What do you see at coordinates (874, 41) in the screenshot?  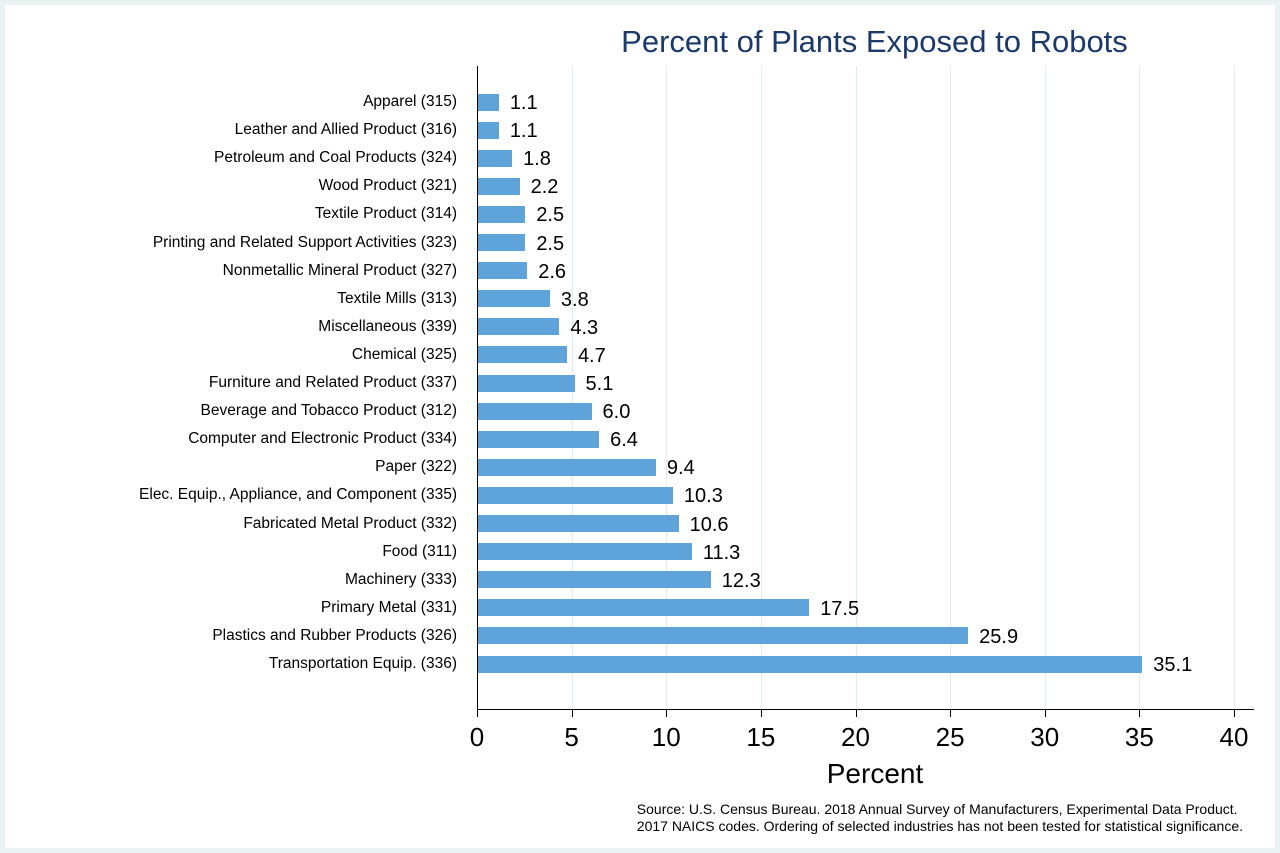 I see `chart-title: Percent of Plants Exposed to Robots` at bounding box center [874, 41].